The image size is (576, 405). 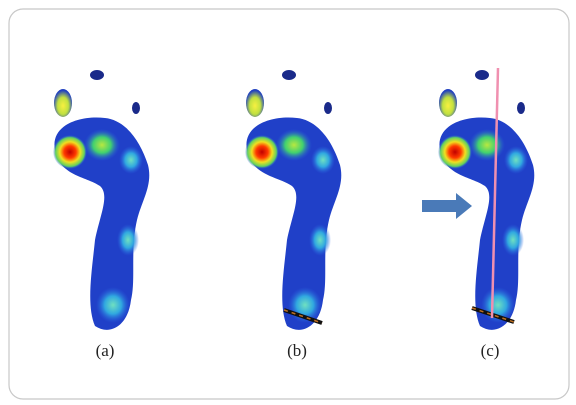 I want to click on heel-line-b, so click(x=303, y=316).